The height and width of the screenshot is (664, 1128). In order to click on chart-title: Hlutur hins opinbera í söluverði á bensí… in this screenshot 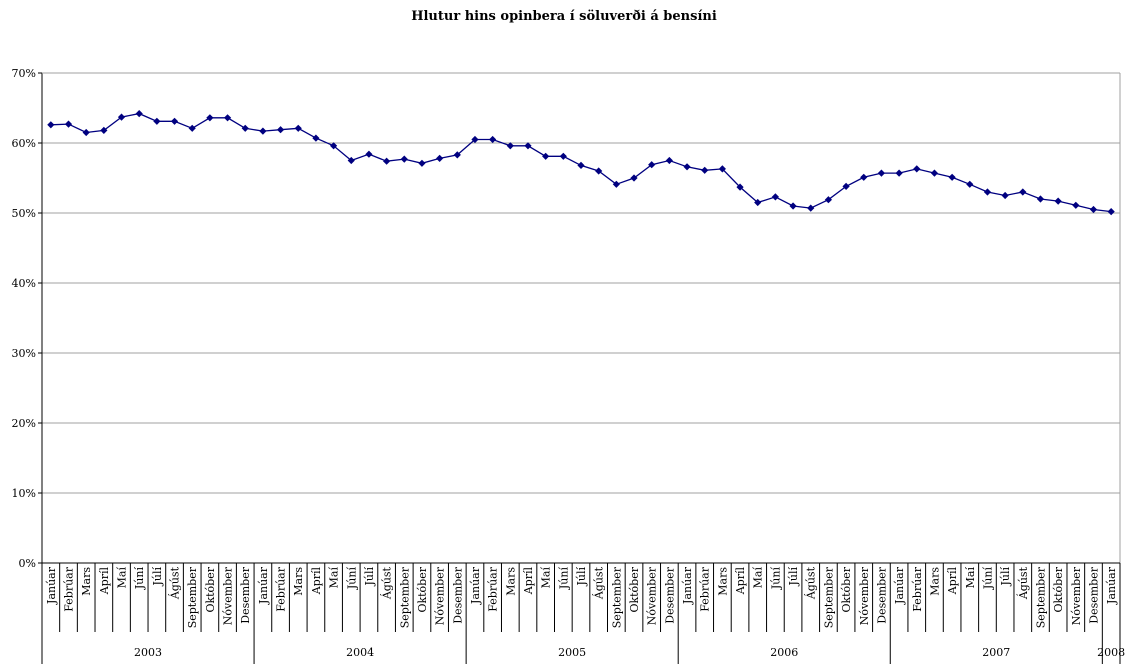, I will do `click(564, 16)`.